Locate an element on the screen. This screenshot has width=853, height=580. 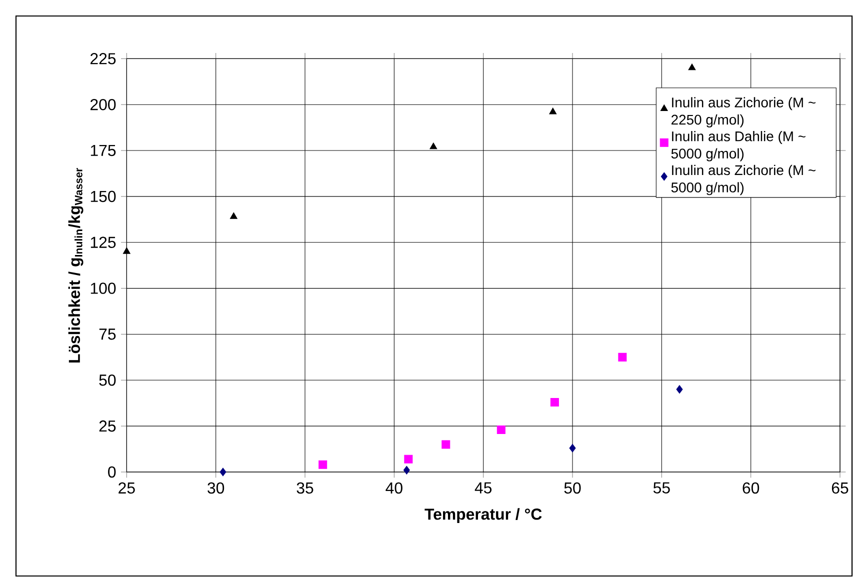
x-tick-label: 40 is located at coordinates (394, 488).